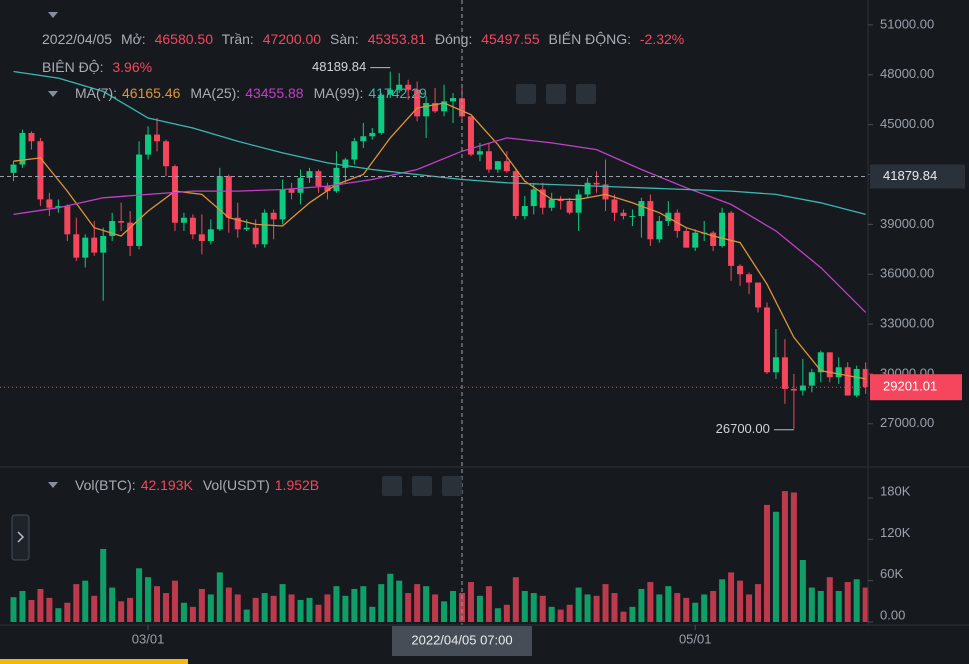  I want to click on last-price-box, so click(916, 387).